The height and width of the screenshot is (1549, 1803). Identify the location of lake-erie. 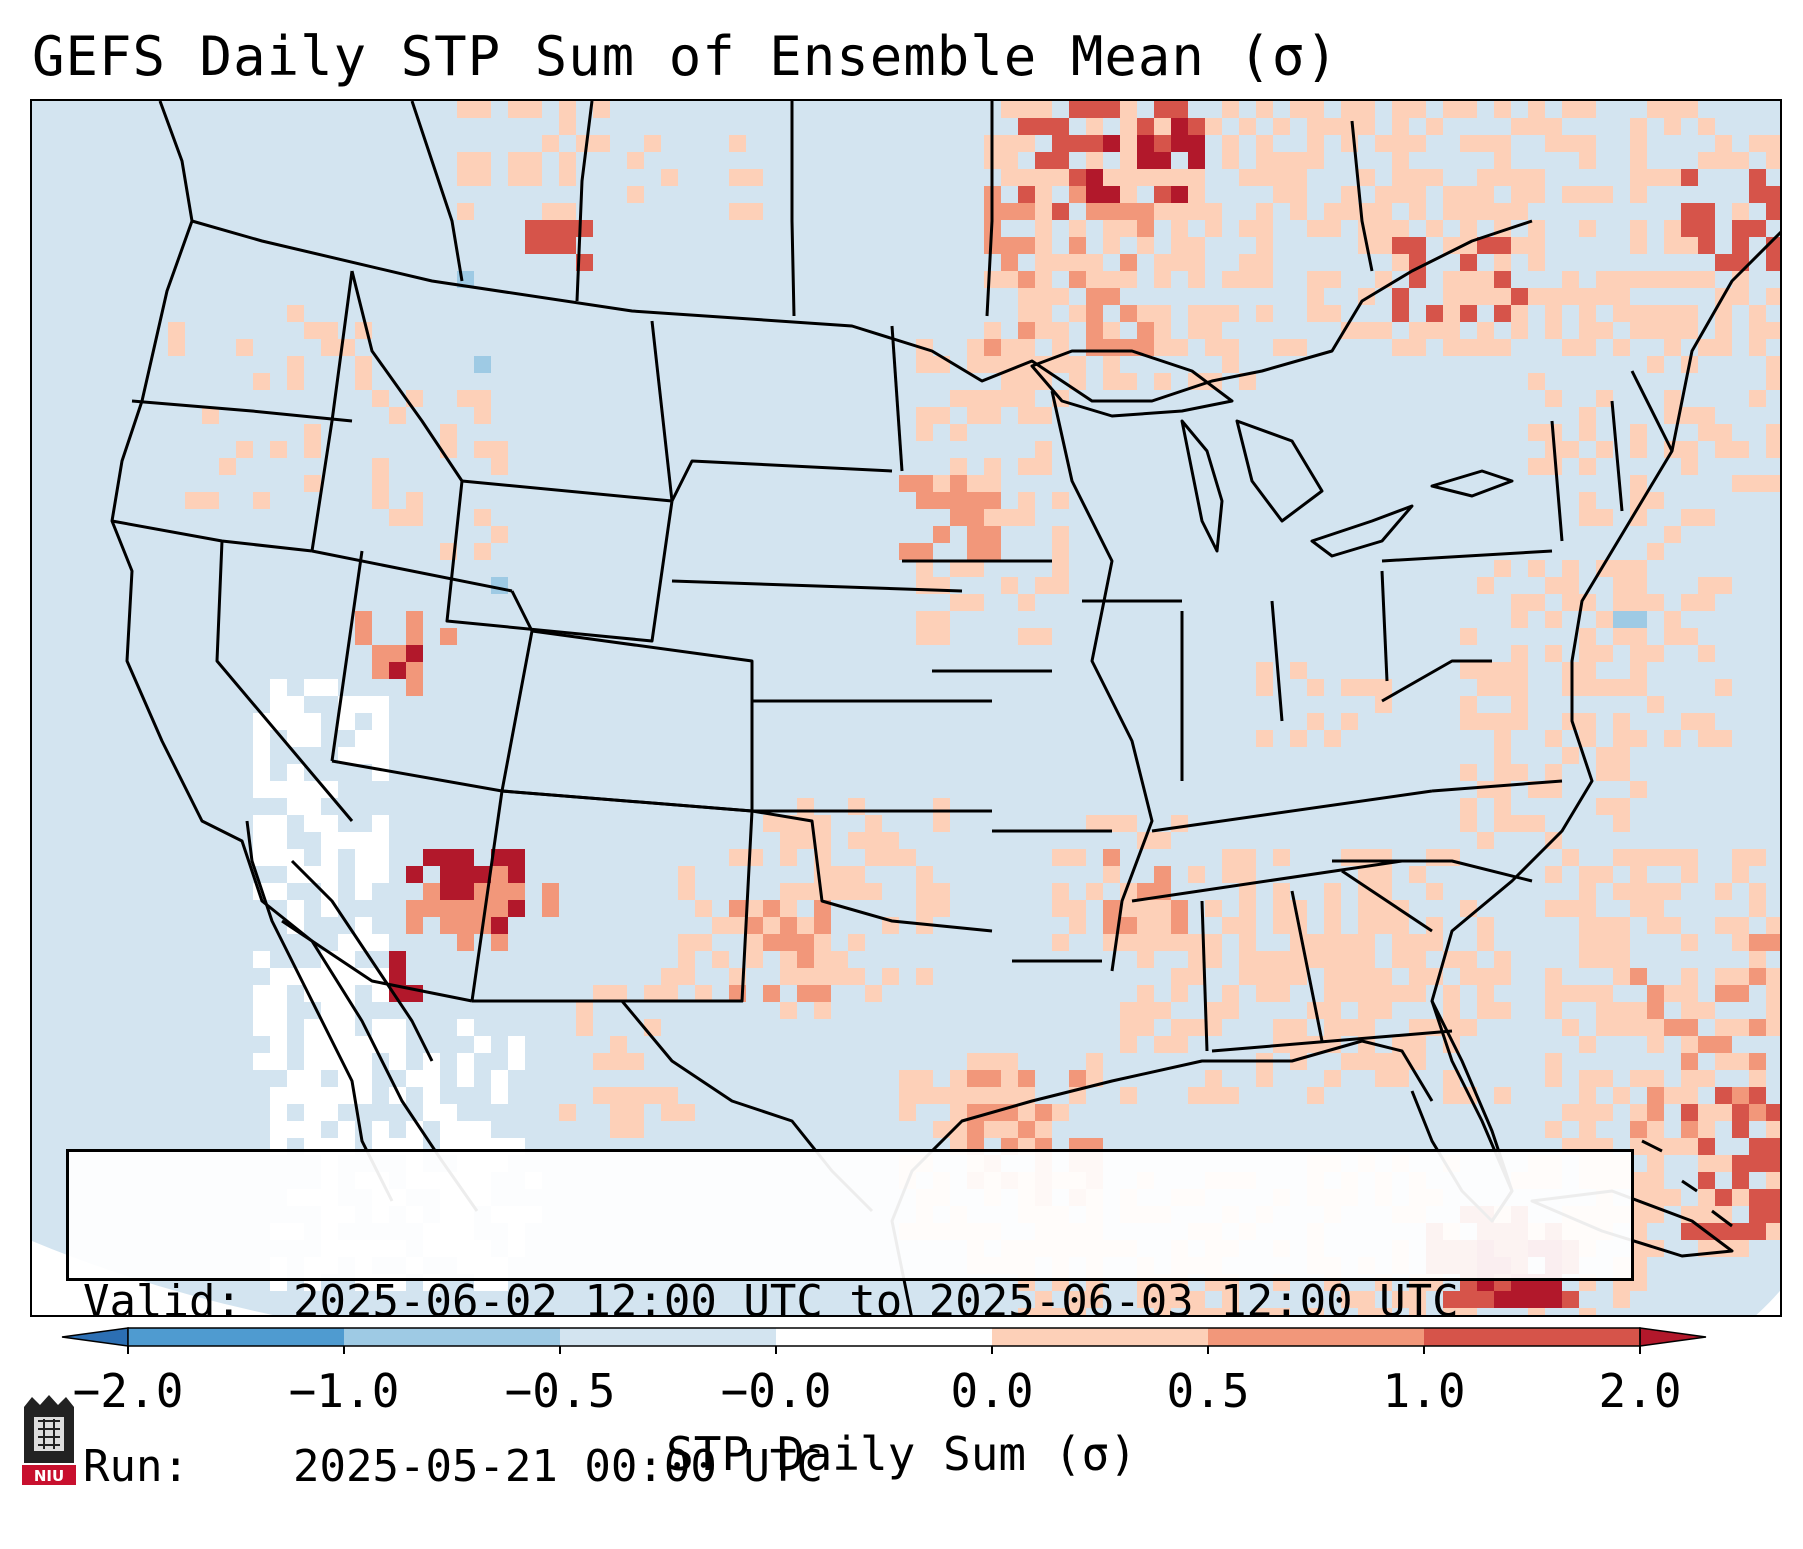
(1362, 531).